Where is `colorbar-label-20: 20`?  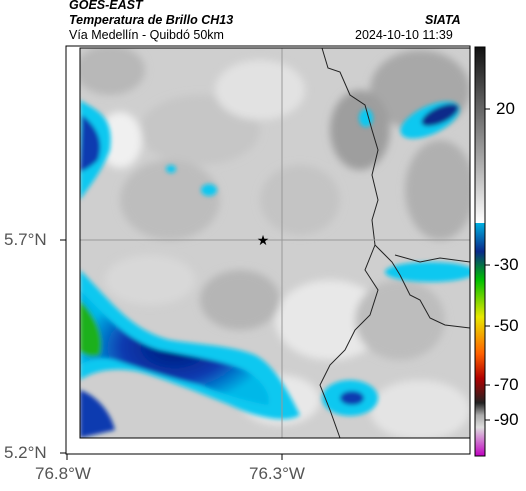 colorbar-label-20: 20 is located at coordinates (505, 108).